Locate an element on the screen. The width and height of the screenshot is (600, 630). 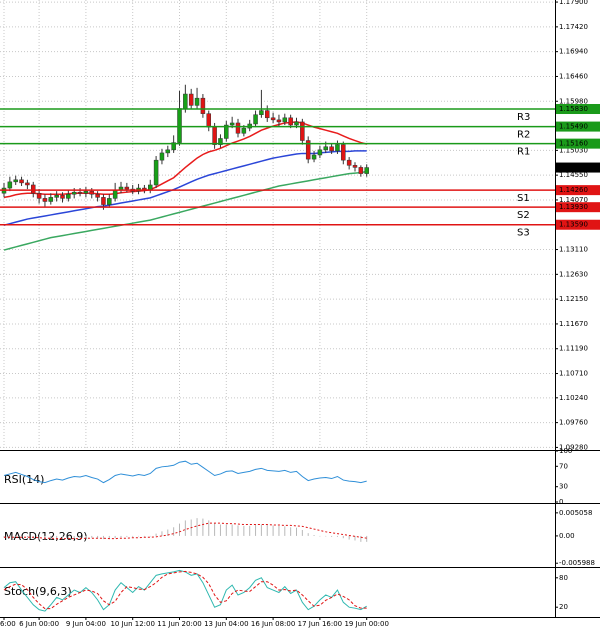
x-tick-label: 6 Jun 00:00 is located at coordinates (39, 624).